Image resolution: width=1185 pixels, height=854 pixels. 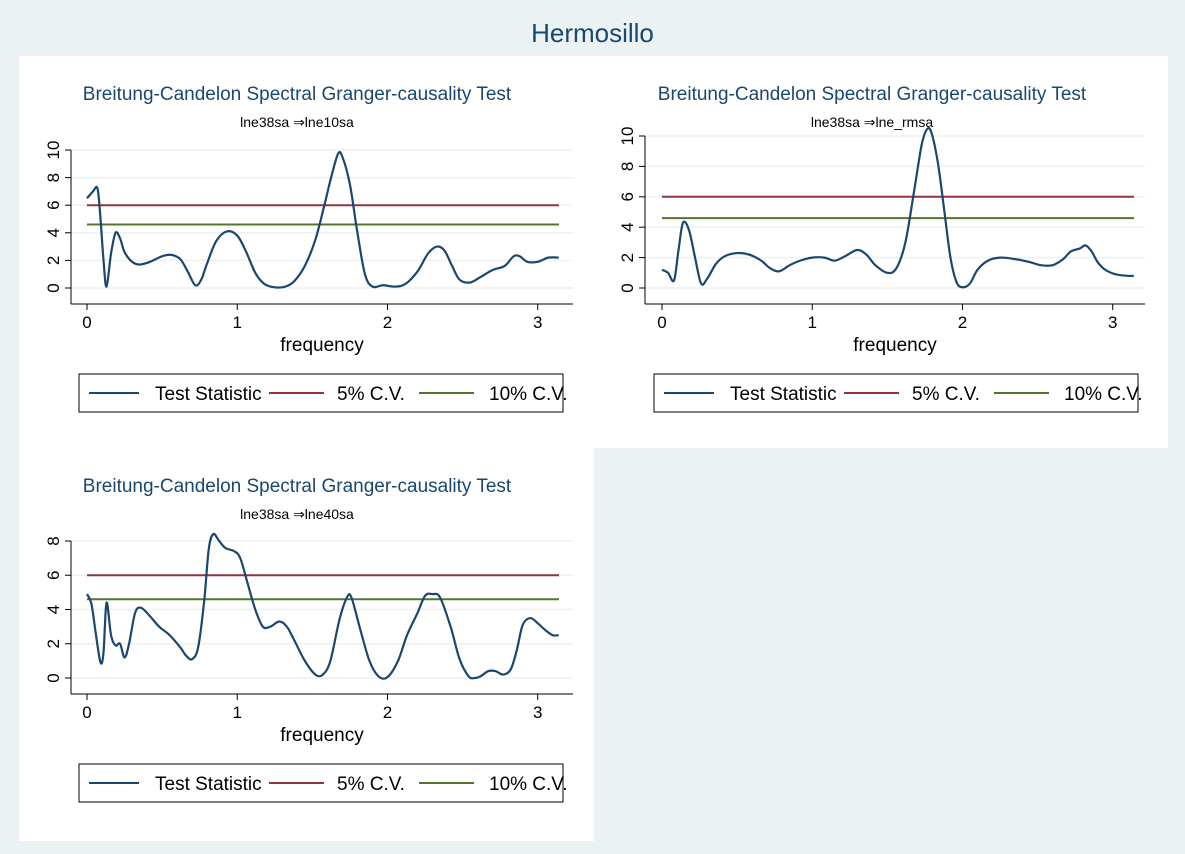 What do you see at coordinates (297, 122) in the screenshot?
I see `chart-subtitle: lne38sa ⇒lne10sa` at bounding box center [297, 122].